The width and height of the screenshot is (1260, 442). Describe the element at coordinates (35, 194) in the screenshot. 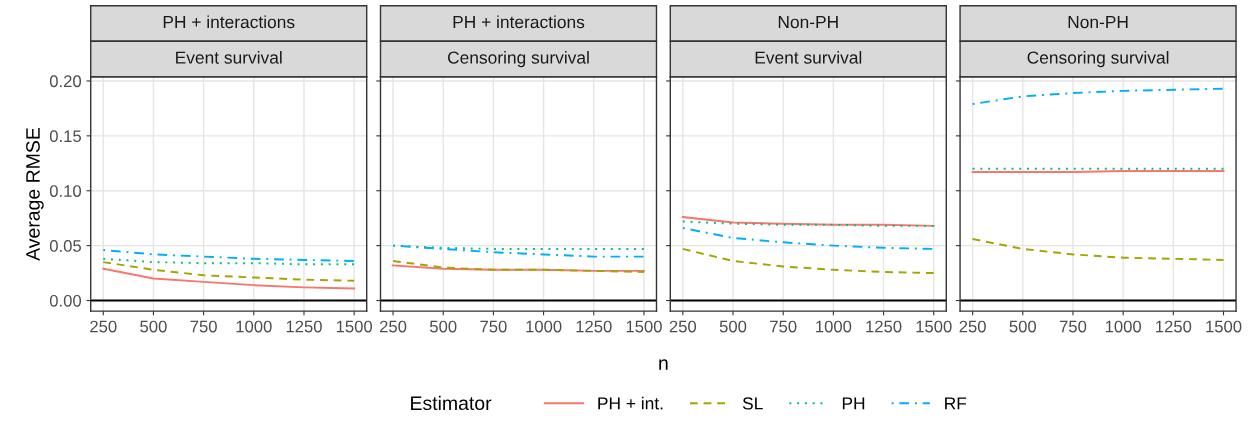

I see `y-axis-title: Average RMSE` at that location.